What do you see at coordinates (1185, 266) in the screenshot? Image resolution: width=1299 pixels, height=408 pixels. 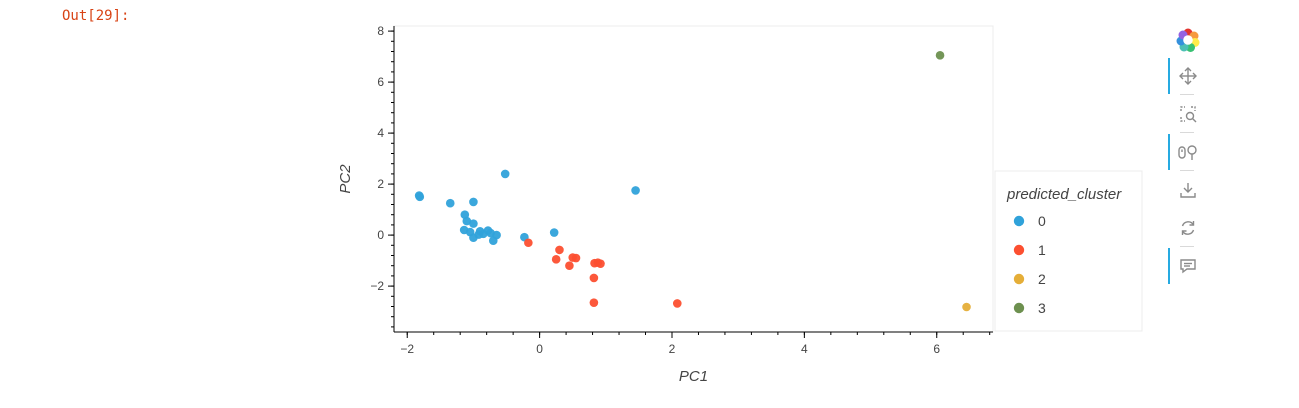 I see `hover-icon` at bounding box center [1185, 266].